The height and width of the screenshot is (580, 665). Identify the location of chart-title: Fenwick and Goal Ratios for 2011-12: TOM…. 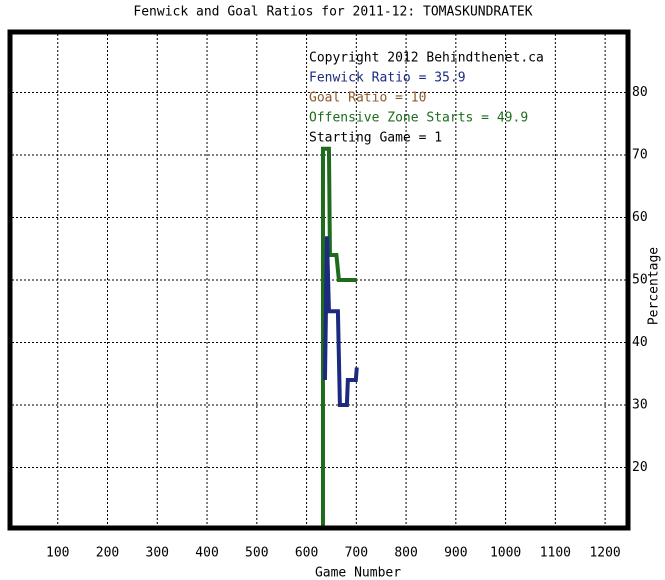
(332, 12).